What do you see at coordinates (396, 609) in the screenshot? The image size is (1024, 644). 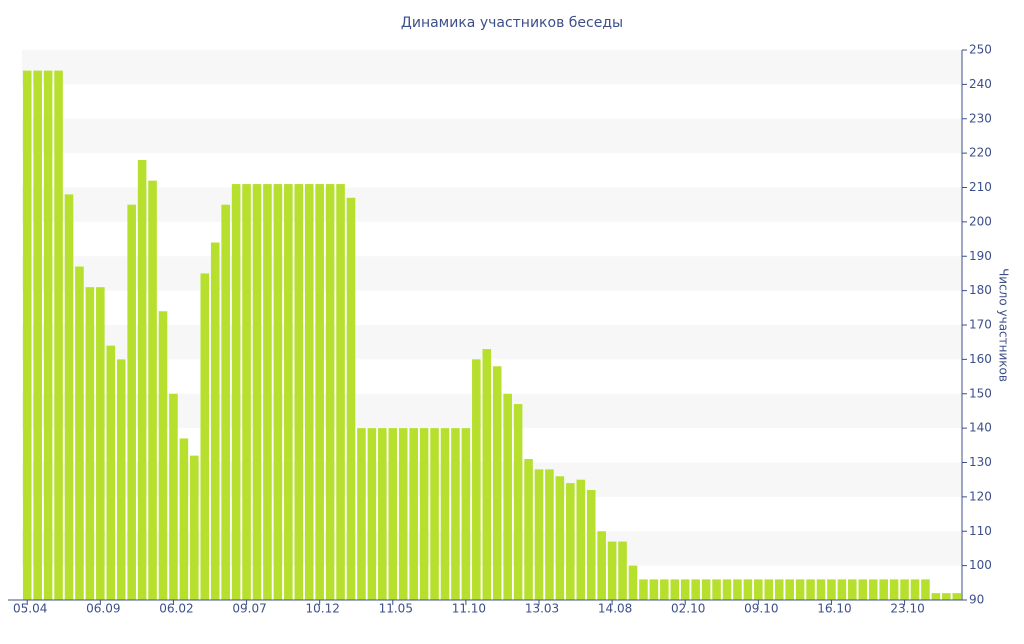 I see `x-tick-label: 11.05` at bounding box center [396, 609].